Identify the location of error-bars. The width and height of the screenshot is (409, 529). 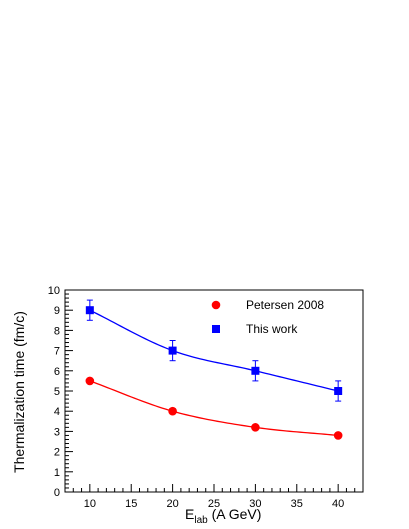
(214, 350).